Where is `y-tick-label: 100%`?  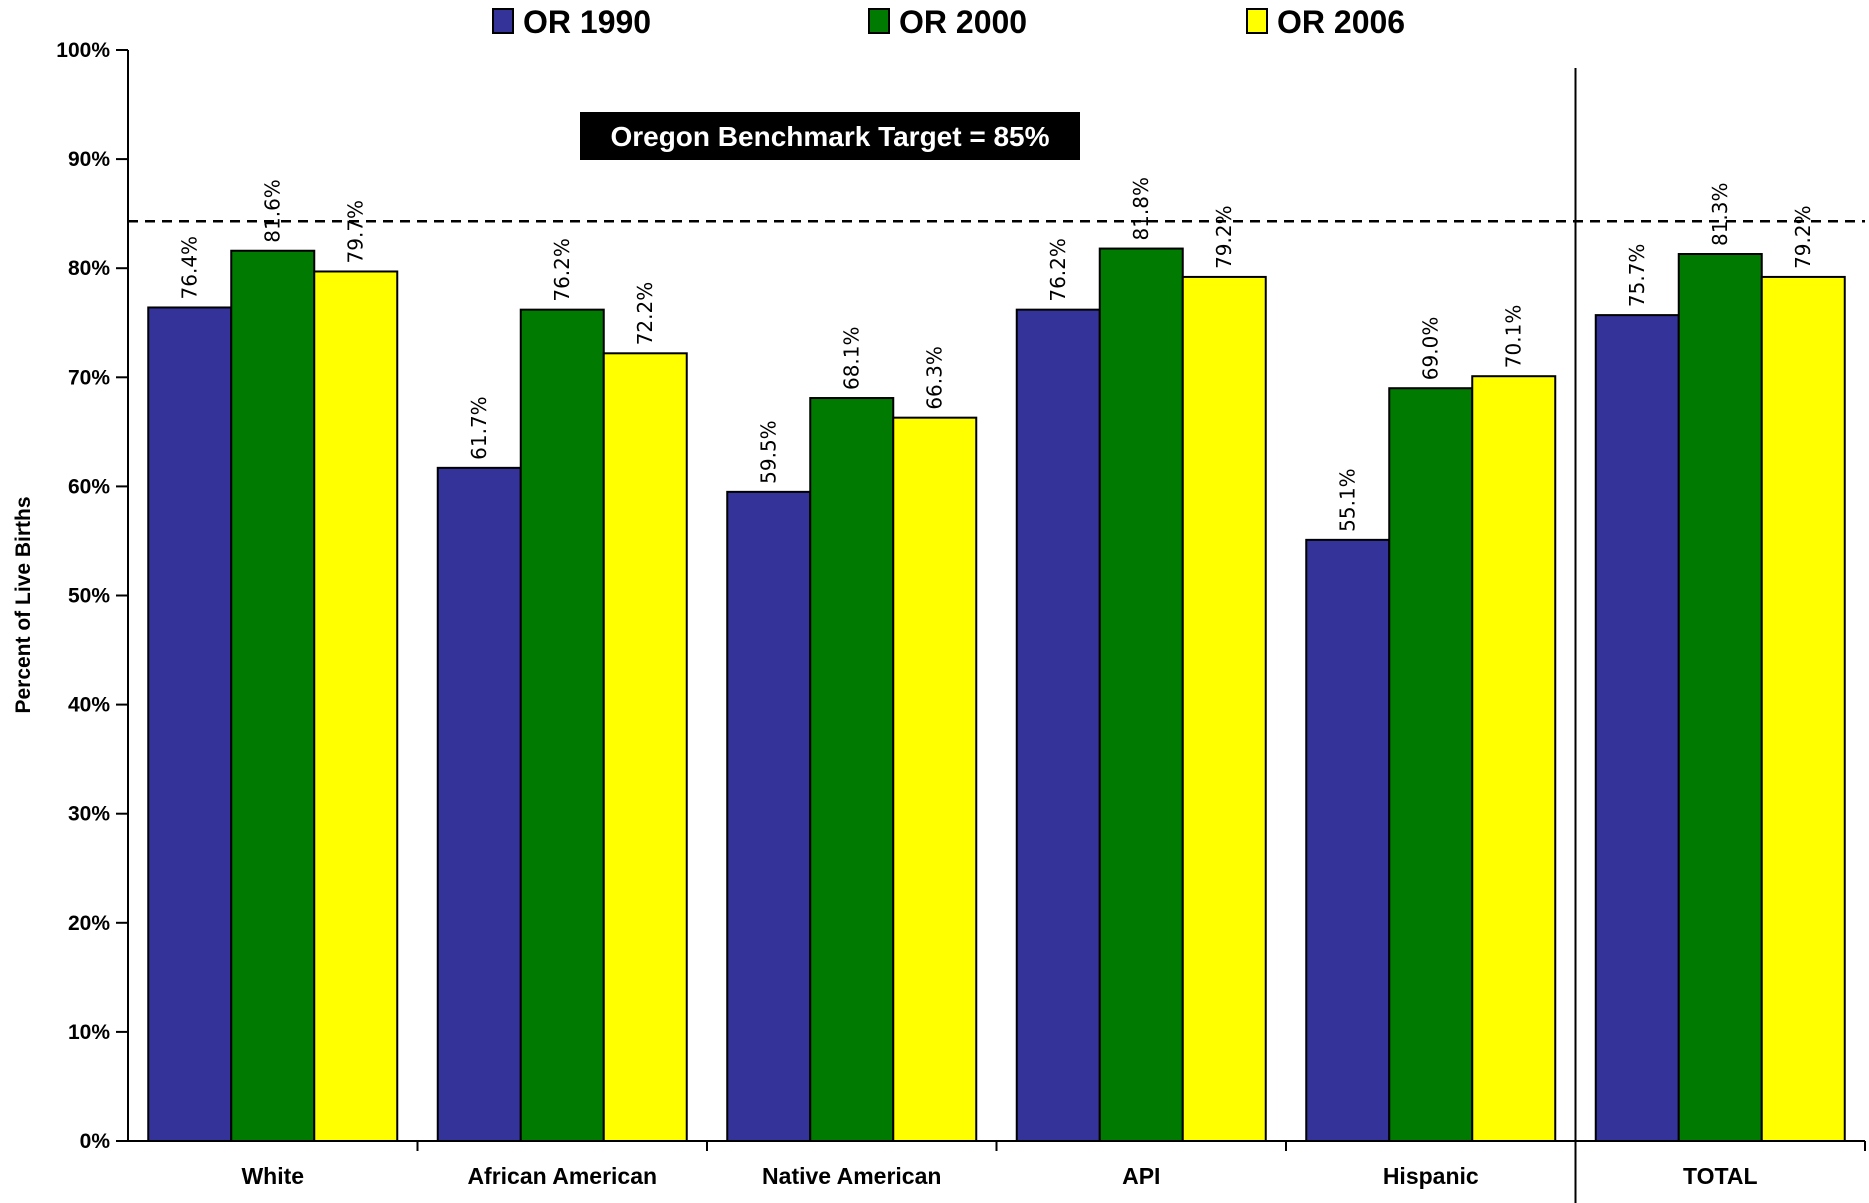 y-tick-label: 100% is located at coordinates (83, 50).